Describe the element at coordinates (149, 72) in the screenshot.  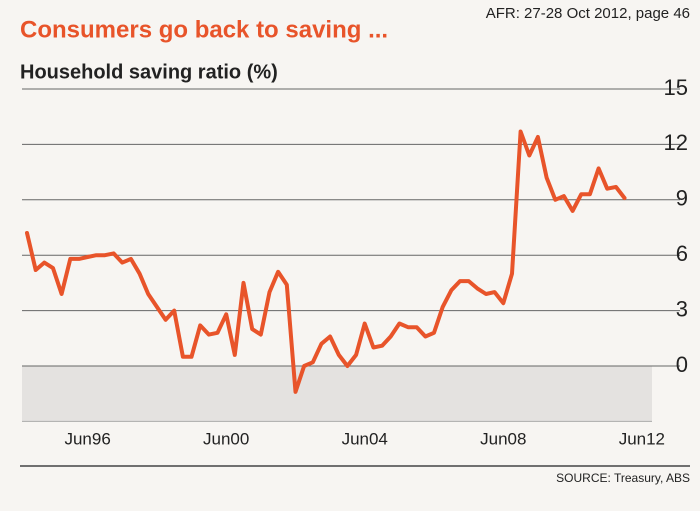
I see `chart-subtitle: Household saving ratio (%)` at that location.